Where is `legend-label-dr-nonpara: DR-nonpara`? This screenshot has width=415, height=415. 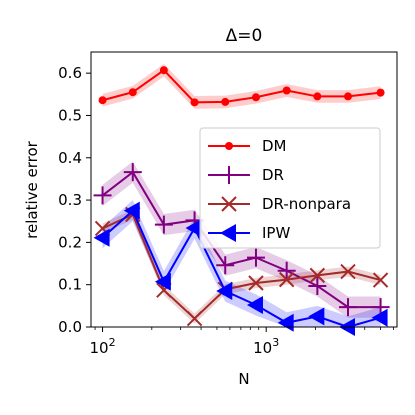 legend-label-dr-nonpara: DR-nonpara is located at coordinates (306, 204).